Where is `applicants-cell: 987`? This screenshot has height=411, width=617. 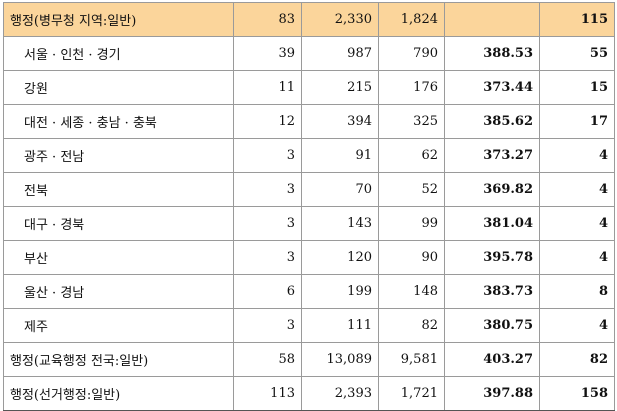 applicants-cell: 987 is located at coordinates (340, 53).